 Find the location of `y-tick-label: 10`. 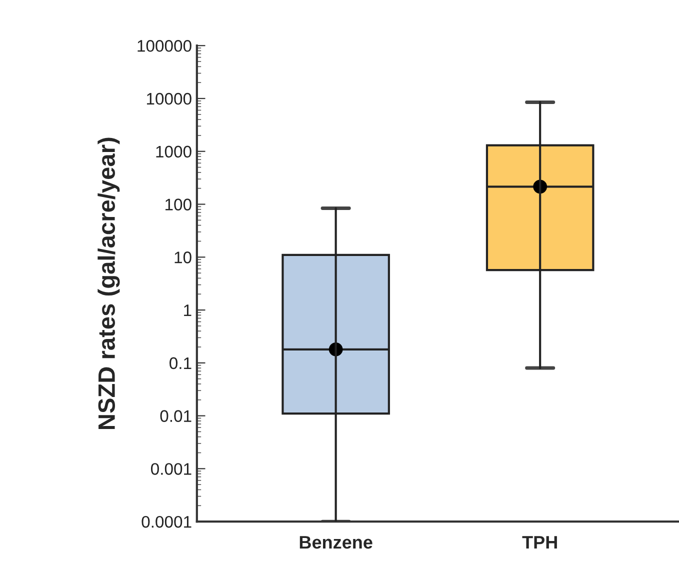

y-tick-label: 10 is located at coordinates (183, 258).